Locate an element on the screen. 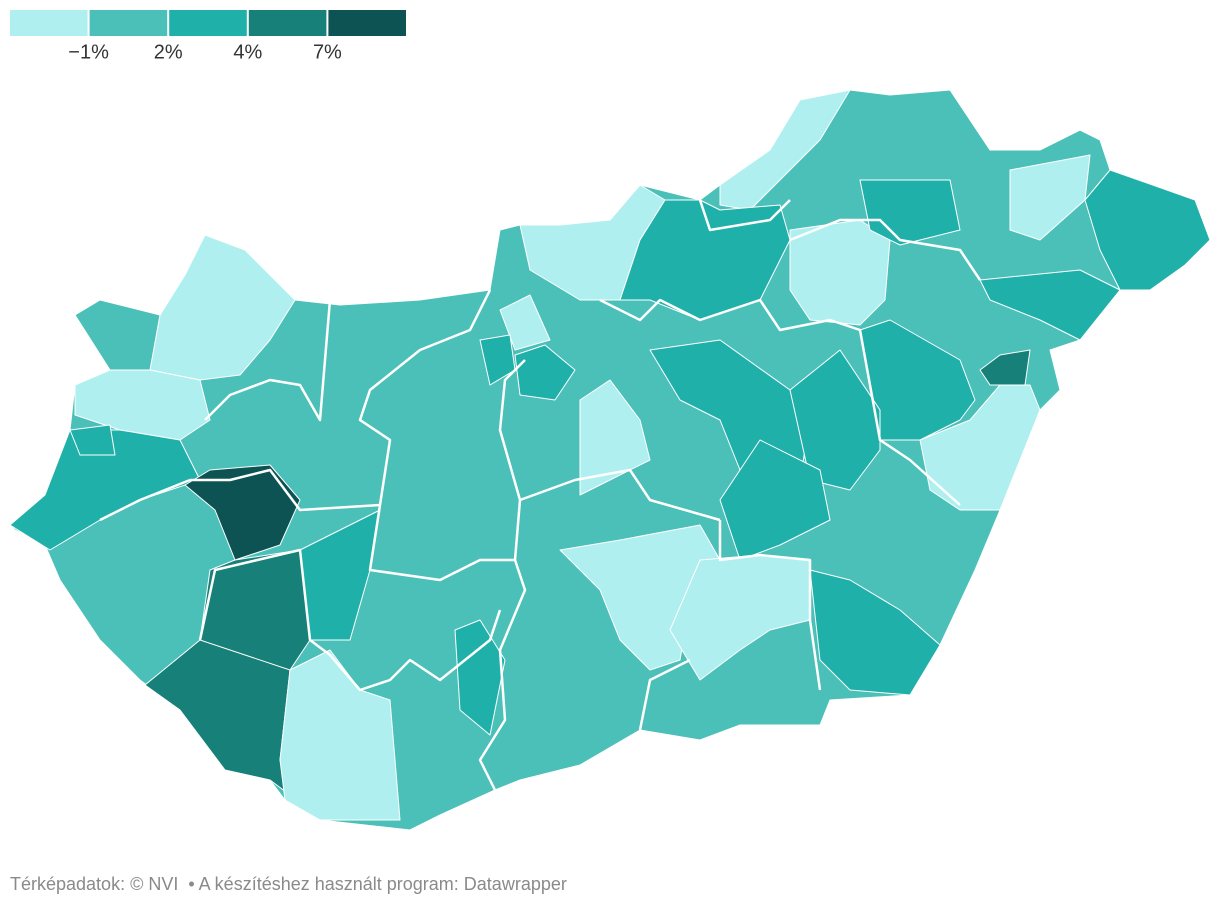 The width and height of the screenshot is (1220, 910). legend-label: 4% is located at coordinates (247, 52).